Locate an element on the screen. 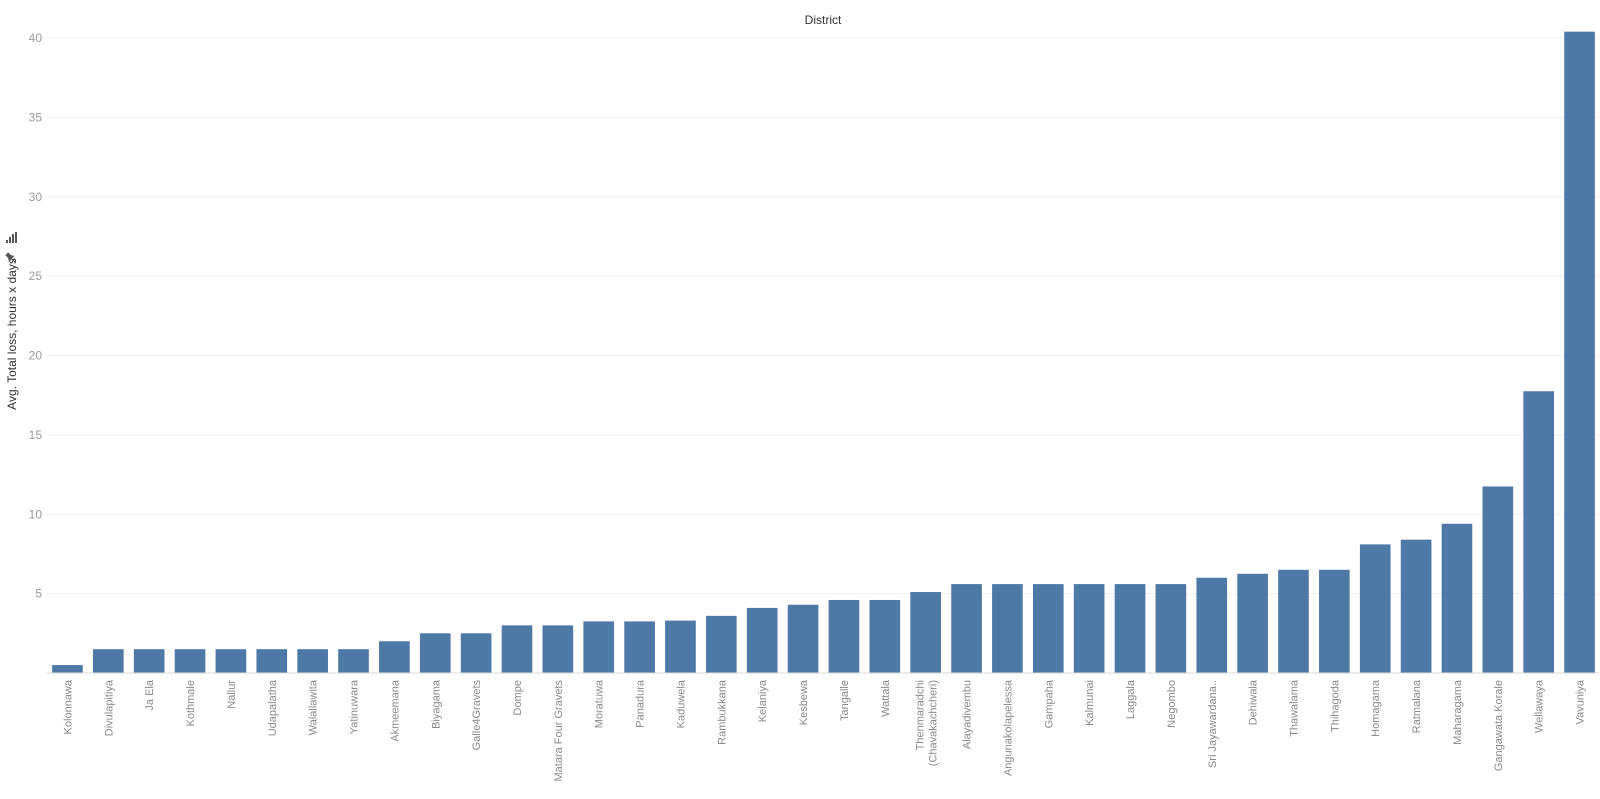 Image resolution: width=1600 pixels, height=799 pixels. x-tick-label: Gampaha is located at coordinates (1049, 703).